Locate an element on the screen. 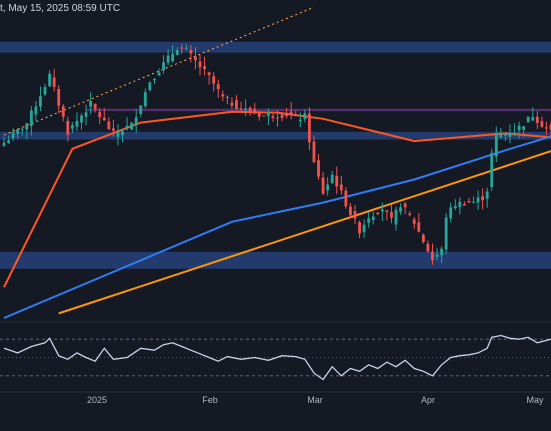 The image size is (551, 431). x-axis-layer: 2025 Feb Mar Apr May is located at coordinates (275, 398).